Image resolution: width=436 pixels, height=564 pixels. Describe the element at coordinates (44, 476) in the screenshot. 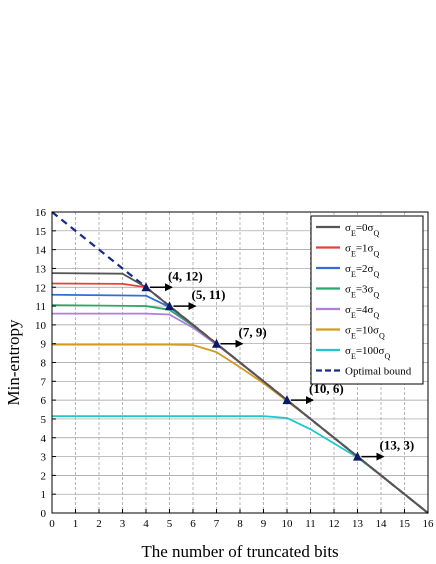

I see `y-tick-label: 2` at that location.